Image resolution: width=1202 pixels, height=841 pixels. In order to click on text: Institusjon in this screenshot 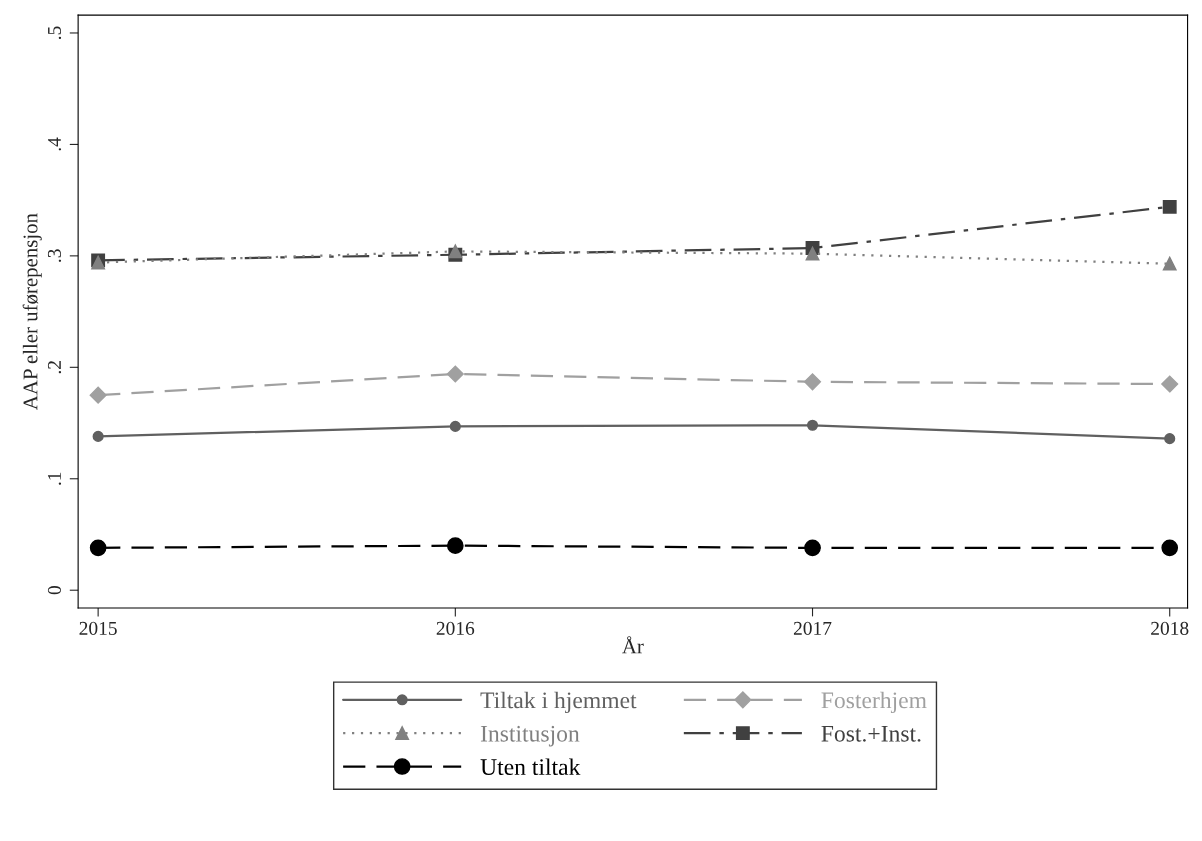, I will do `click(530, 736)`.